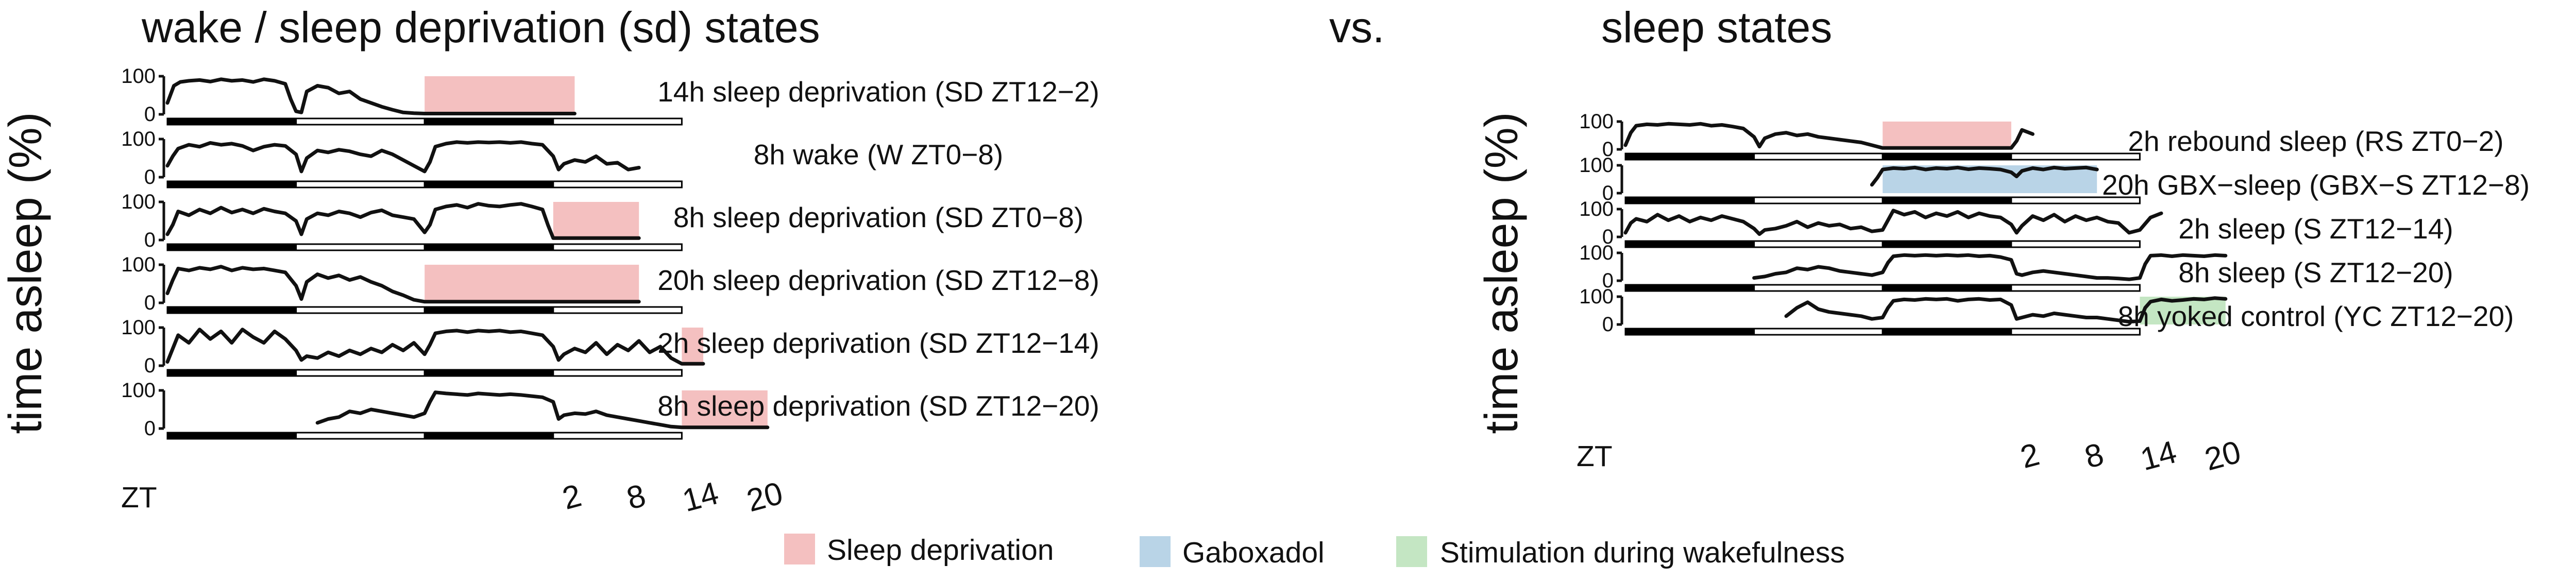  What do you see at coordinates (1155, 551) in the screenshot?
I see `legend-swatch-gaboxadol` at bounding box center [1155, 551].